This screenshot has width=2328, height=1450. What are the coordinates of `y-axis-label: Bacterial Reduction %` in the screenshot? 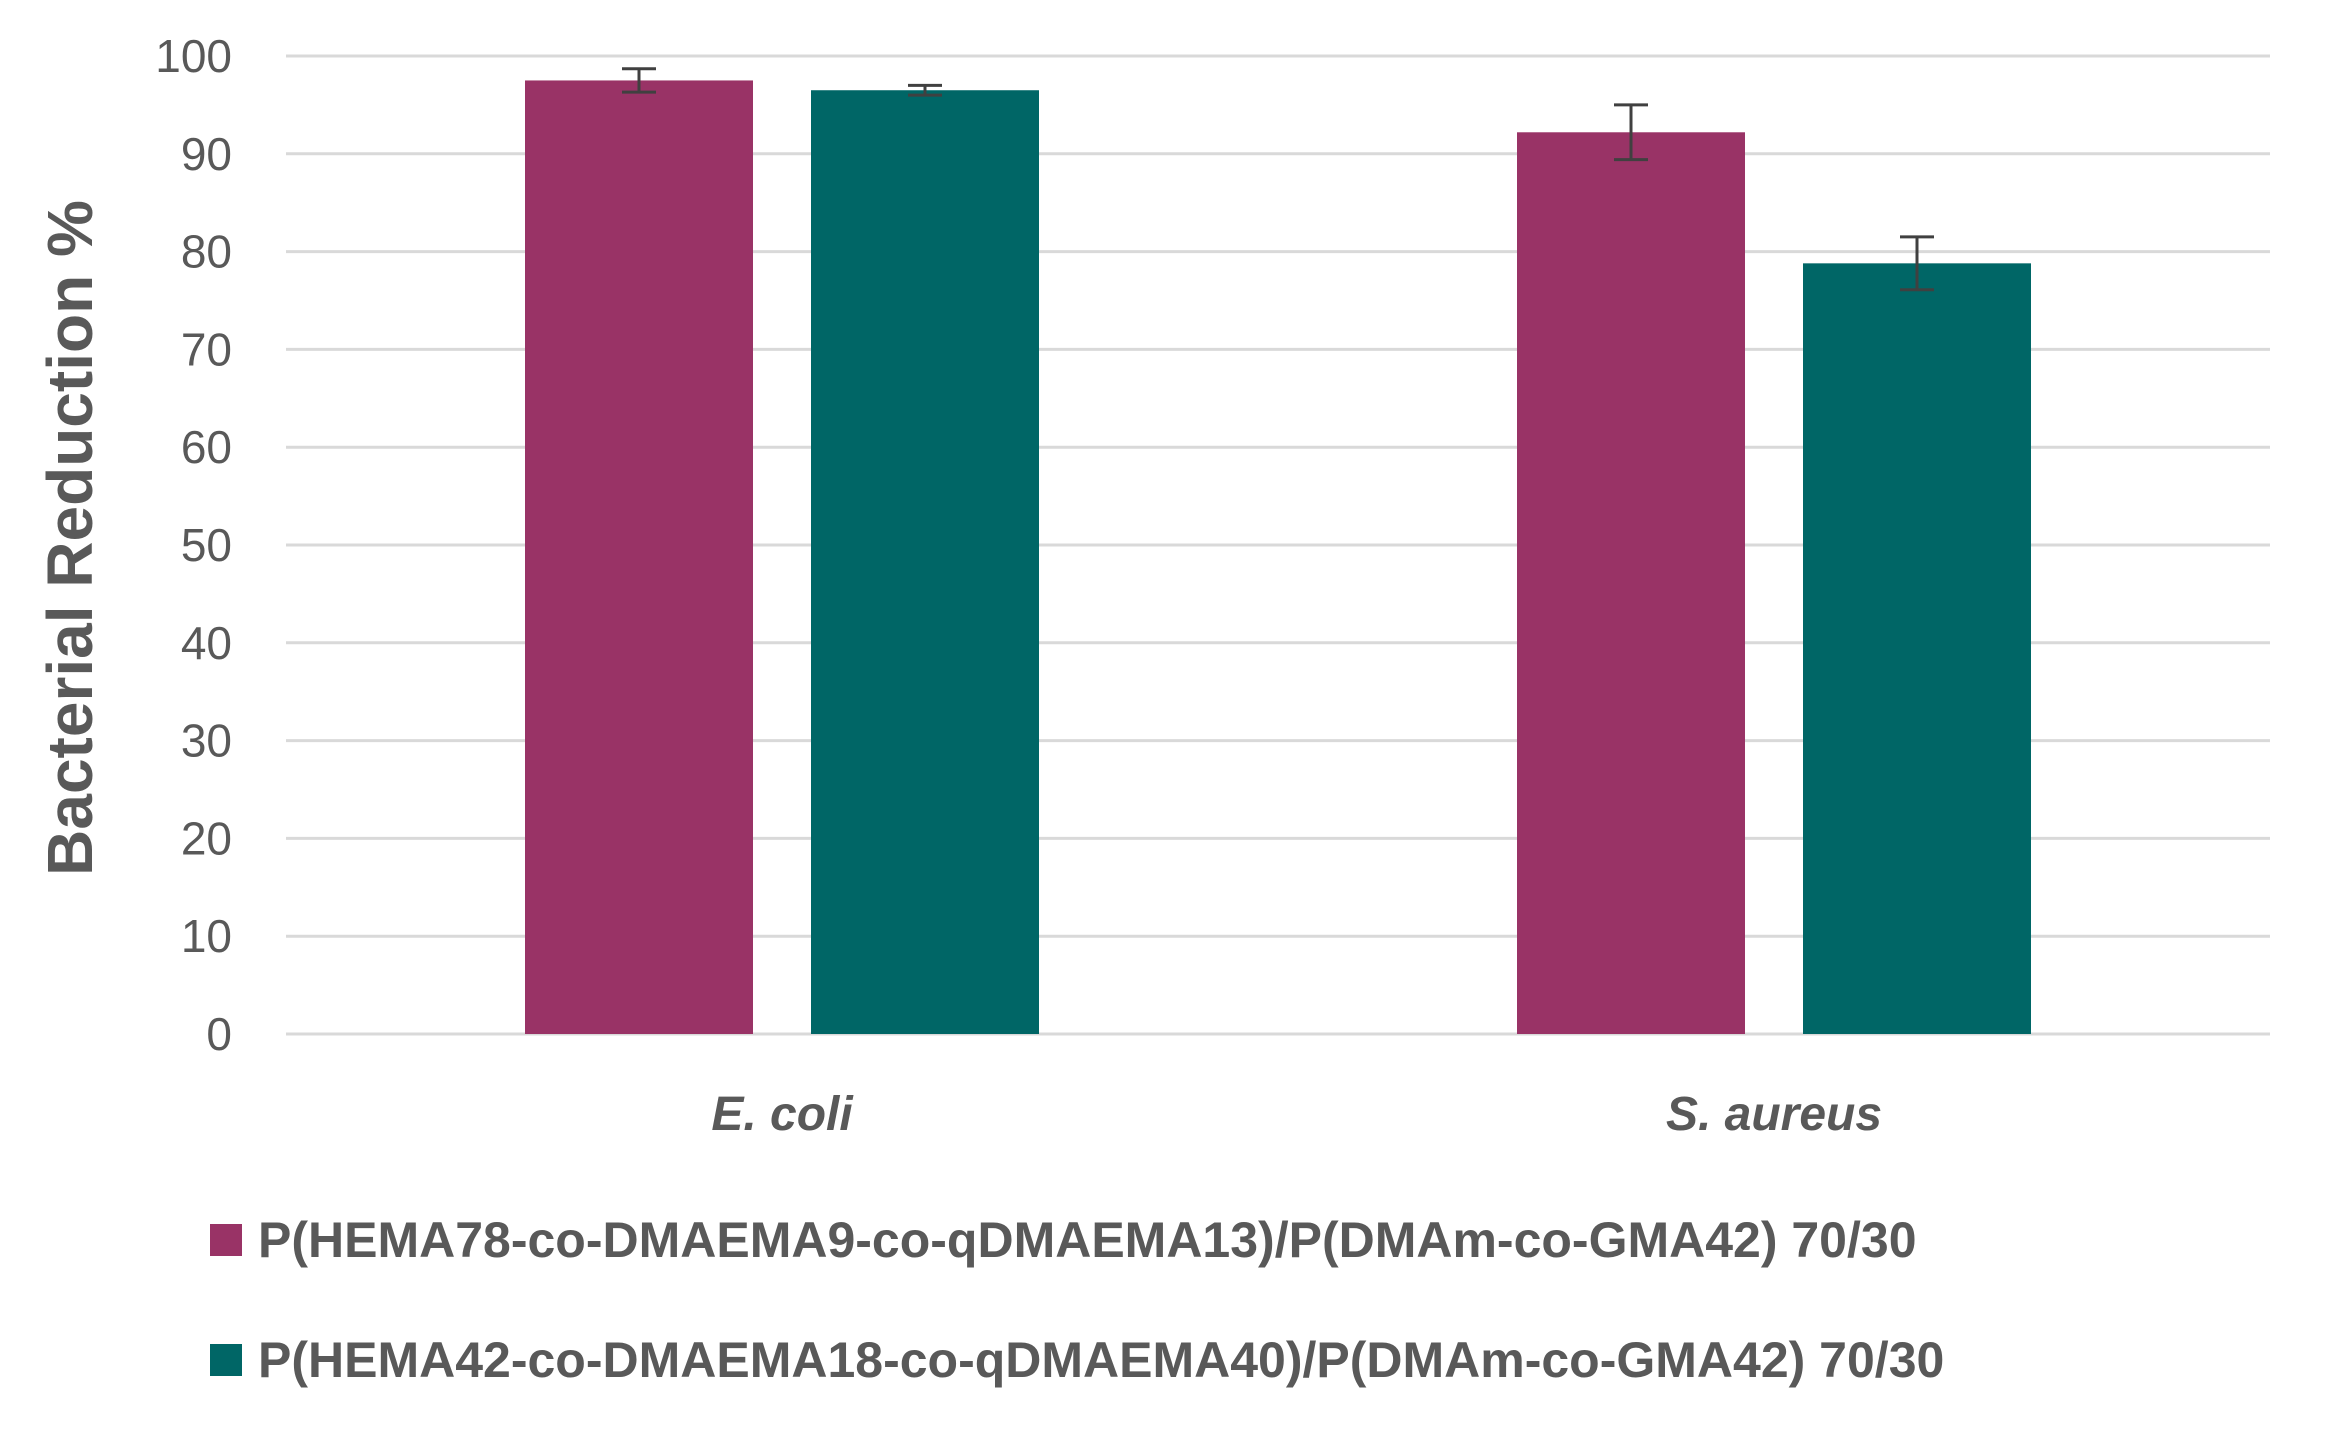 It's located at (70, 538).